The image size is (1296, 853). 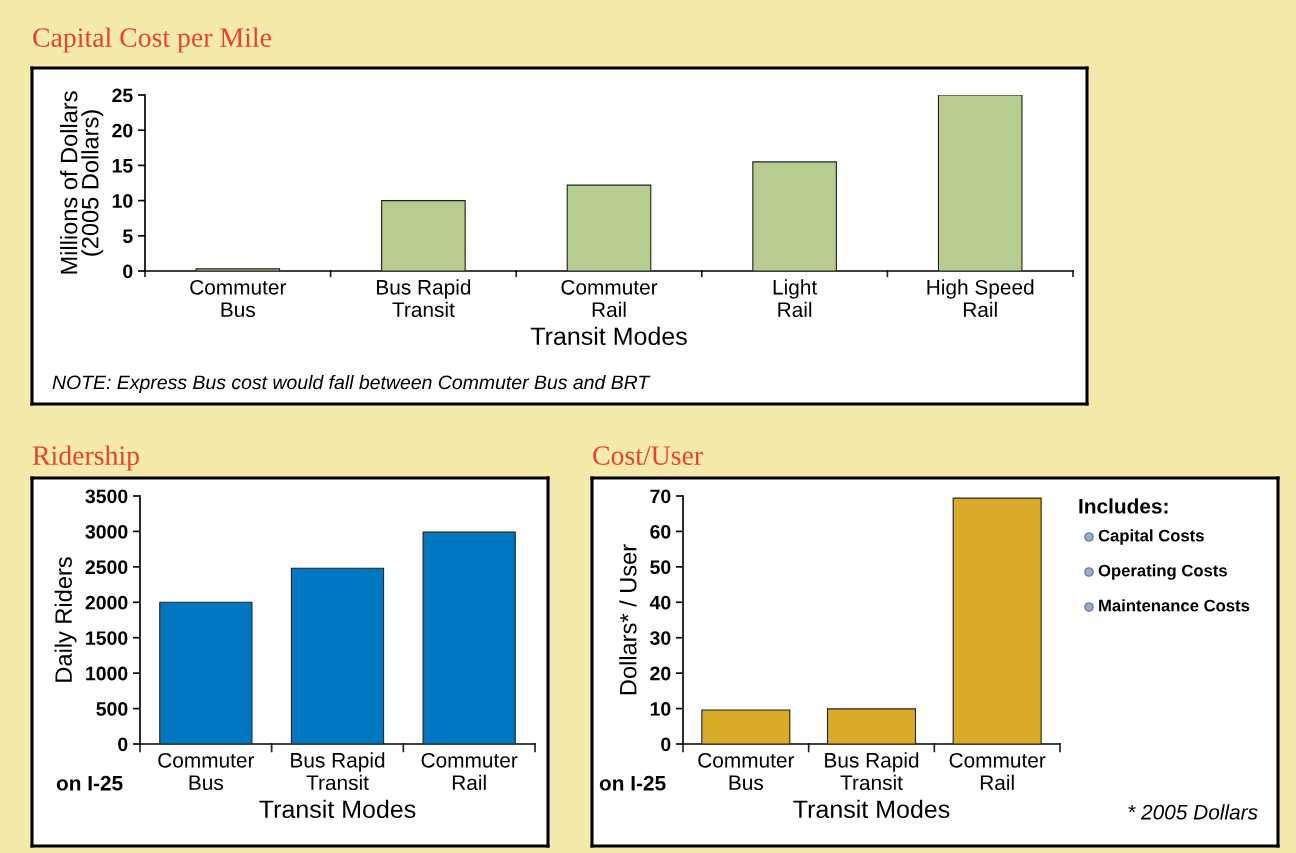 What do you see at coordinates (106, 567) in the screenshot?
I see `y-tick-label: 2500` at bounding box center [106, 567].